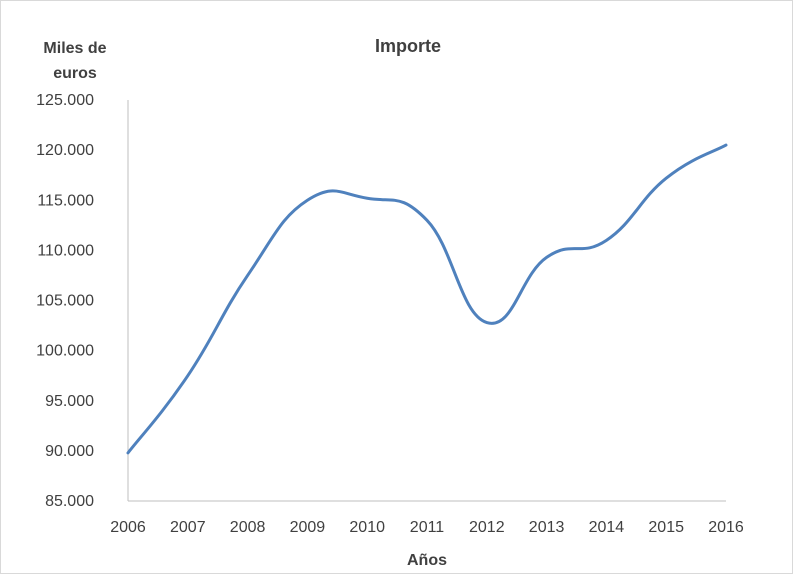 Image resolution: width=795 pixels, height=576 pixels. Describe the element at coordinates (128, 527) in the screenshot. I see `x-tick-label: 2006` at that location.